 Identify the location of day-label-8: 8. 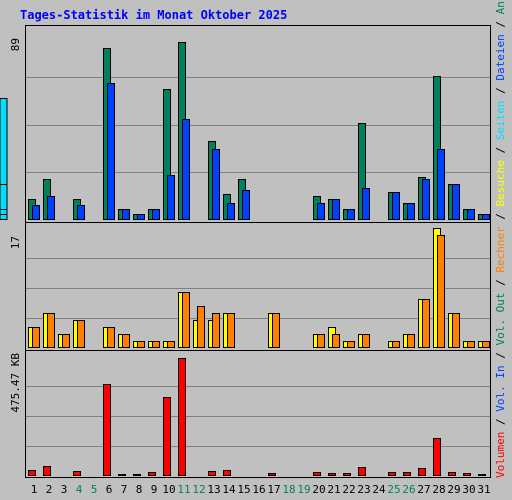
(139, 489).